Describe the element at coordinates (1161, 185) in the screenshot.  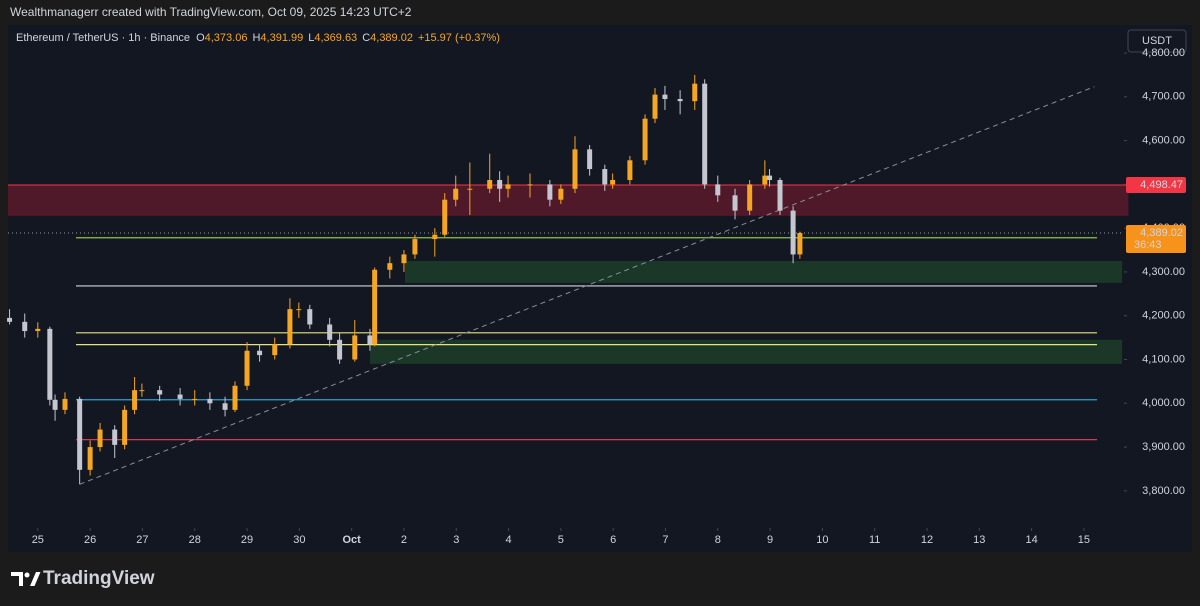
I see `price-label: 4,498.47` at that location.